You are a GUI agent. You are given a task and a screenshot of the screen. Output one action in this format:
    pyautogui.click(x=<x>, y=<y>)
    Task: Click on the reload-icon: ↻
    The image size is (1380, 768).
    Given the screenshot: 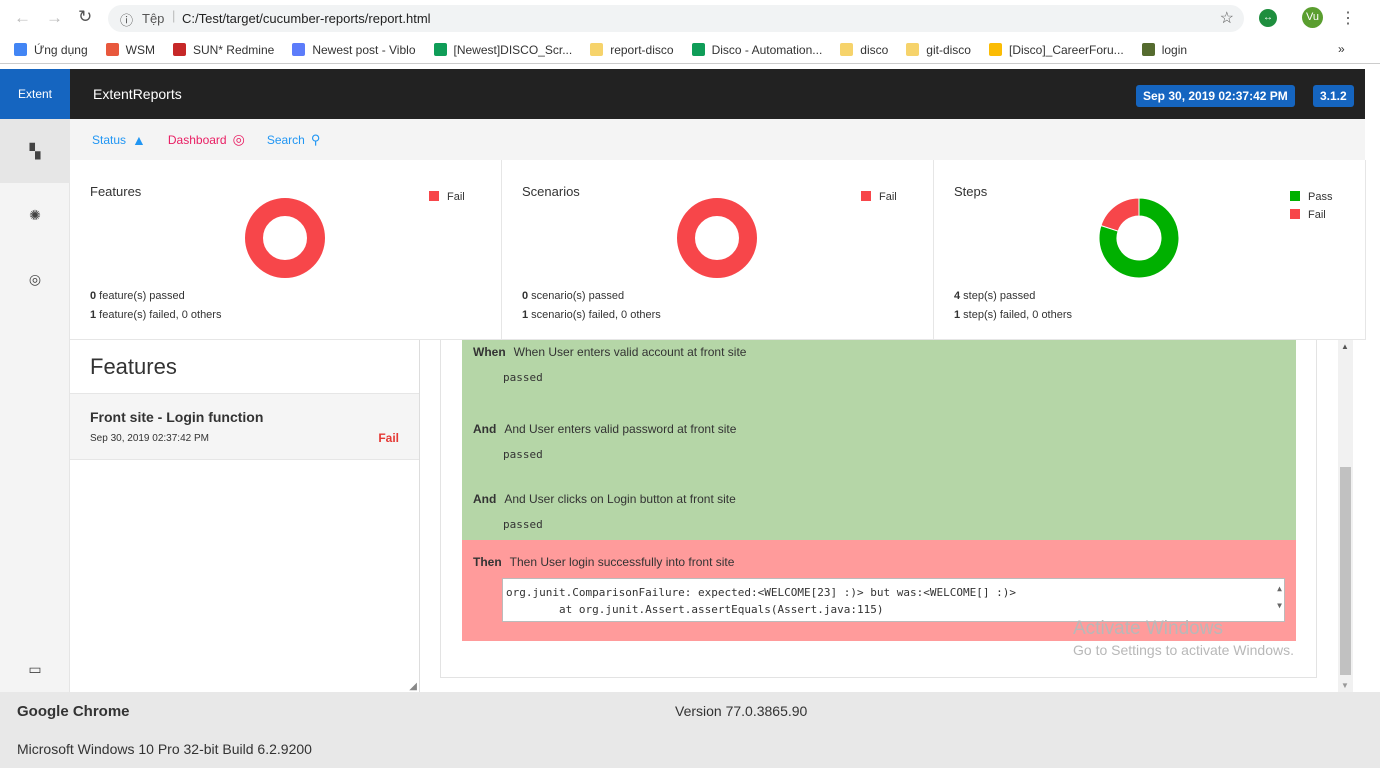 What is the action you would take?
    pyautogui.click(x=85, y=16)
    